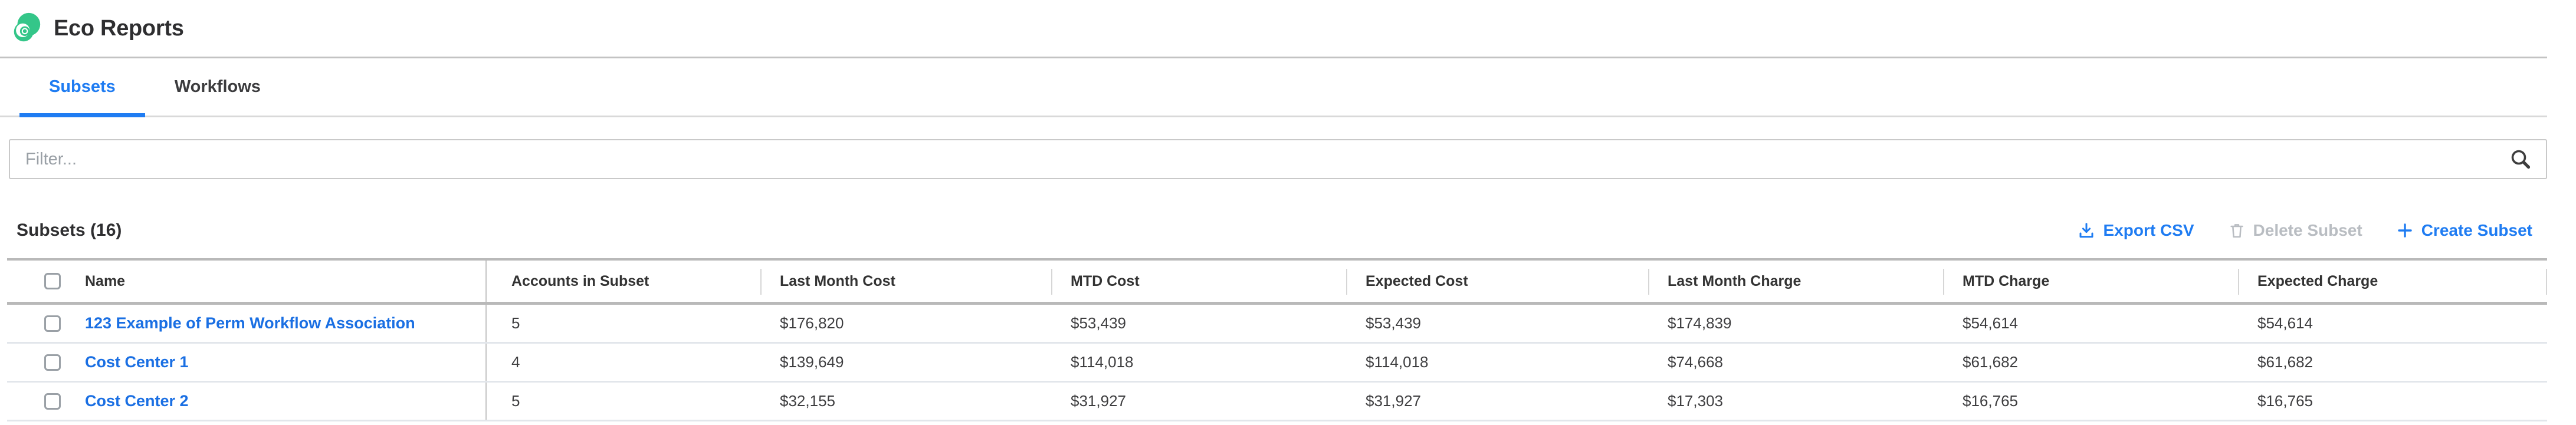 The image size is (2576, 425). What do you see at coordinates (1695, 362) in the screenshot?
I see `last-month-charge-cell: $74,668` at bounding box center [1695, 362].